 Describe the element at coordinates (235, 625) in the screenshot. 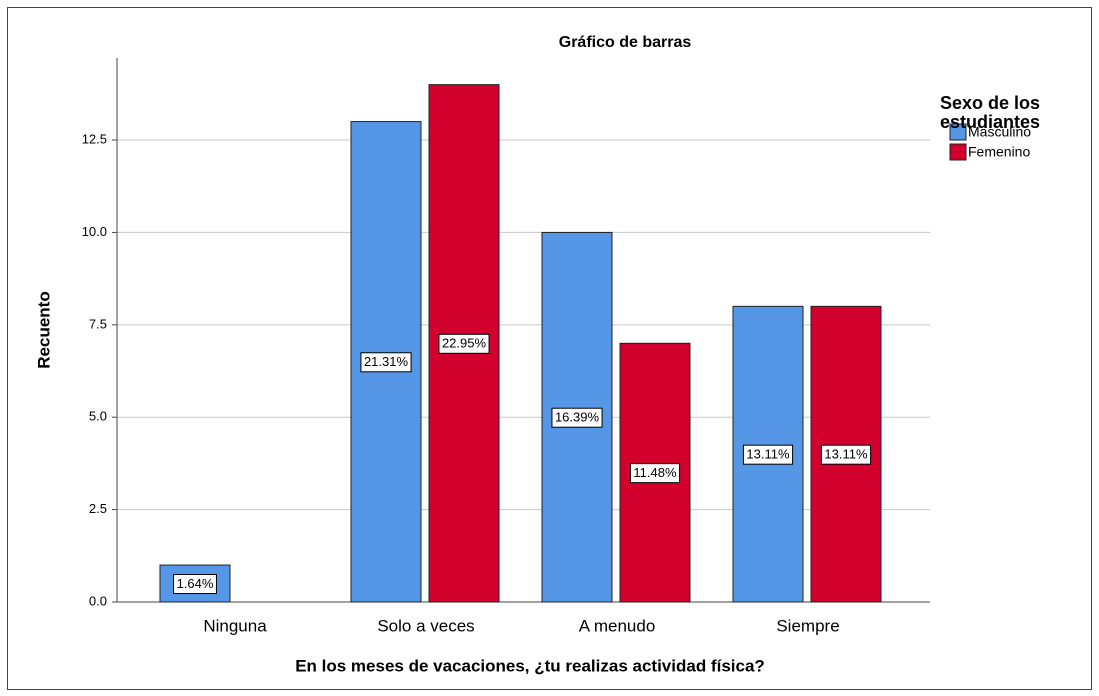

I see `x-tick-label: Ninguna` at that location.